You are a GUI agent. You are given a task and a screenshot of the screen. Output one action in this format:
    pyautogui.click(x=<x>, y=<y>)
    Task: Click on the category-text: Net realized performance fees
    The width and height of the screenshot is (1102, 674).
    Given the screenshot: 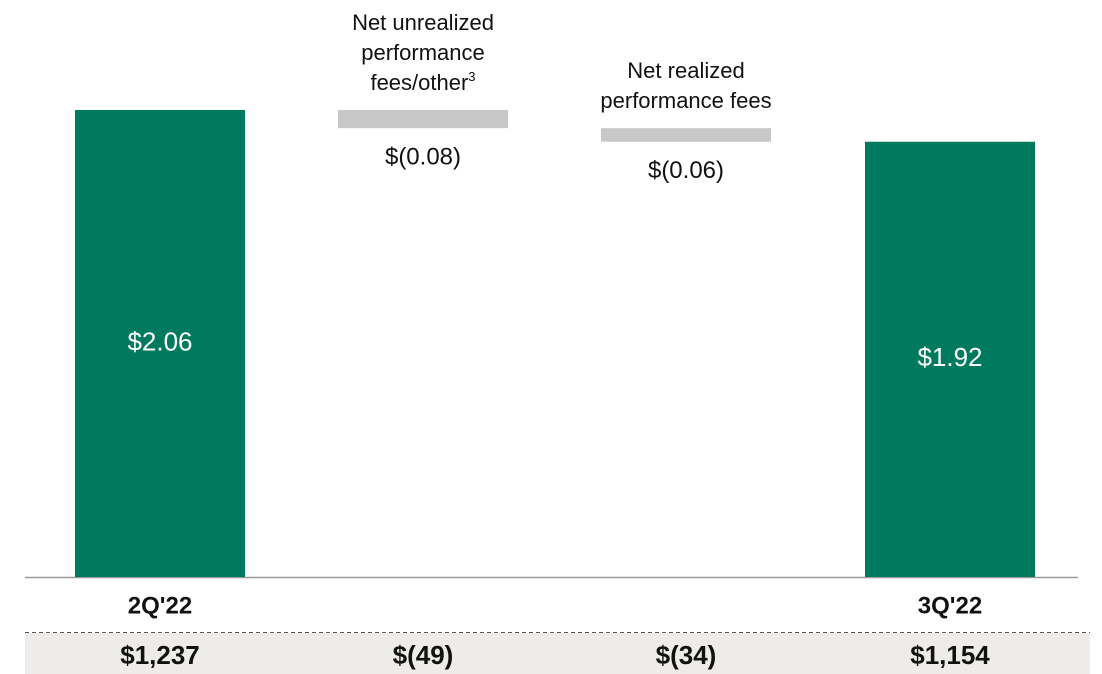 What is the action you would take?
    pyautogui.click(x=686, y=86)
    